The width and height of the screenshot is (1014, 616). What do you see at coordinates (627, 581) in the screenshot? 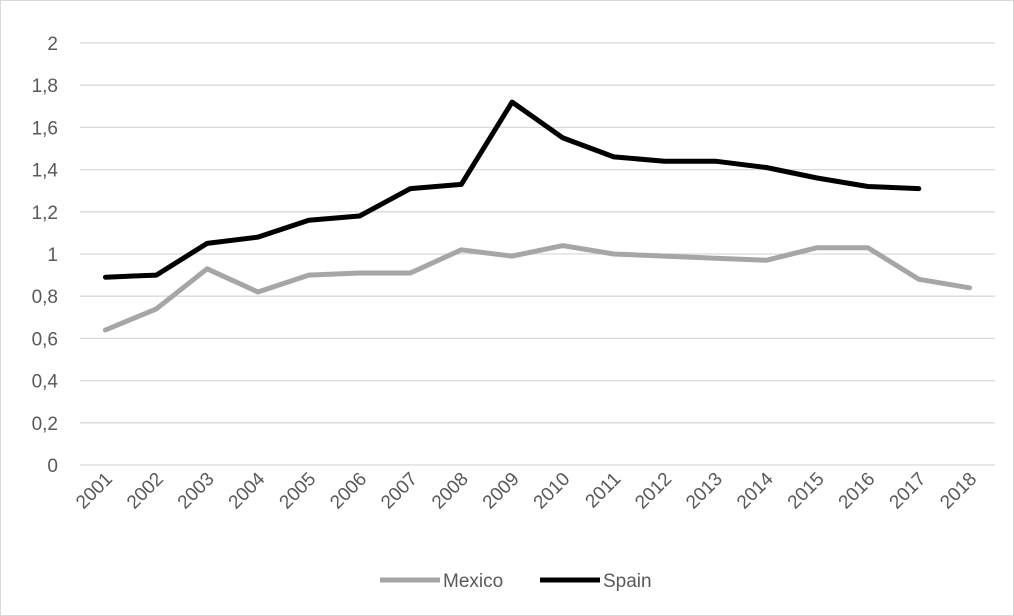
I see `legend-label-spain: Spain` at bounding box center [627, 581].